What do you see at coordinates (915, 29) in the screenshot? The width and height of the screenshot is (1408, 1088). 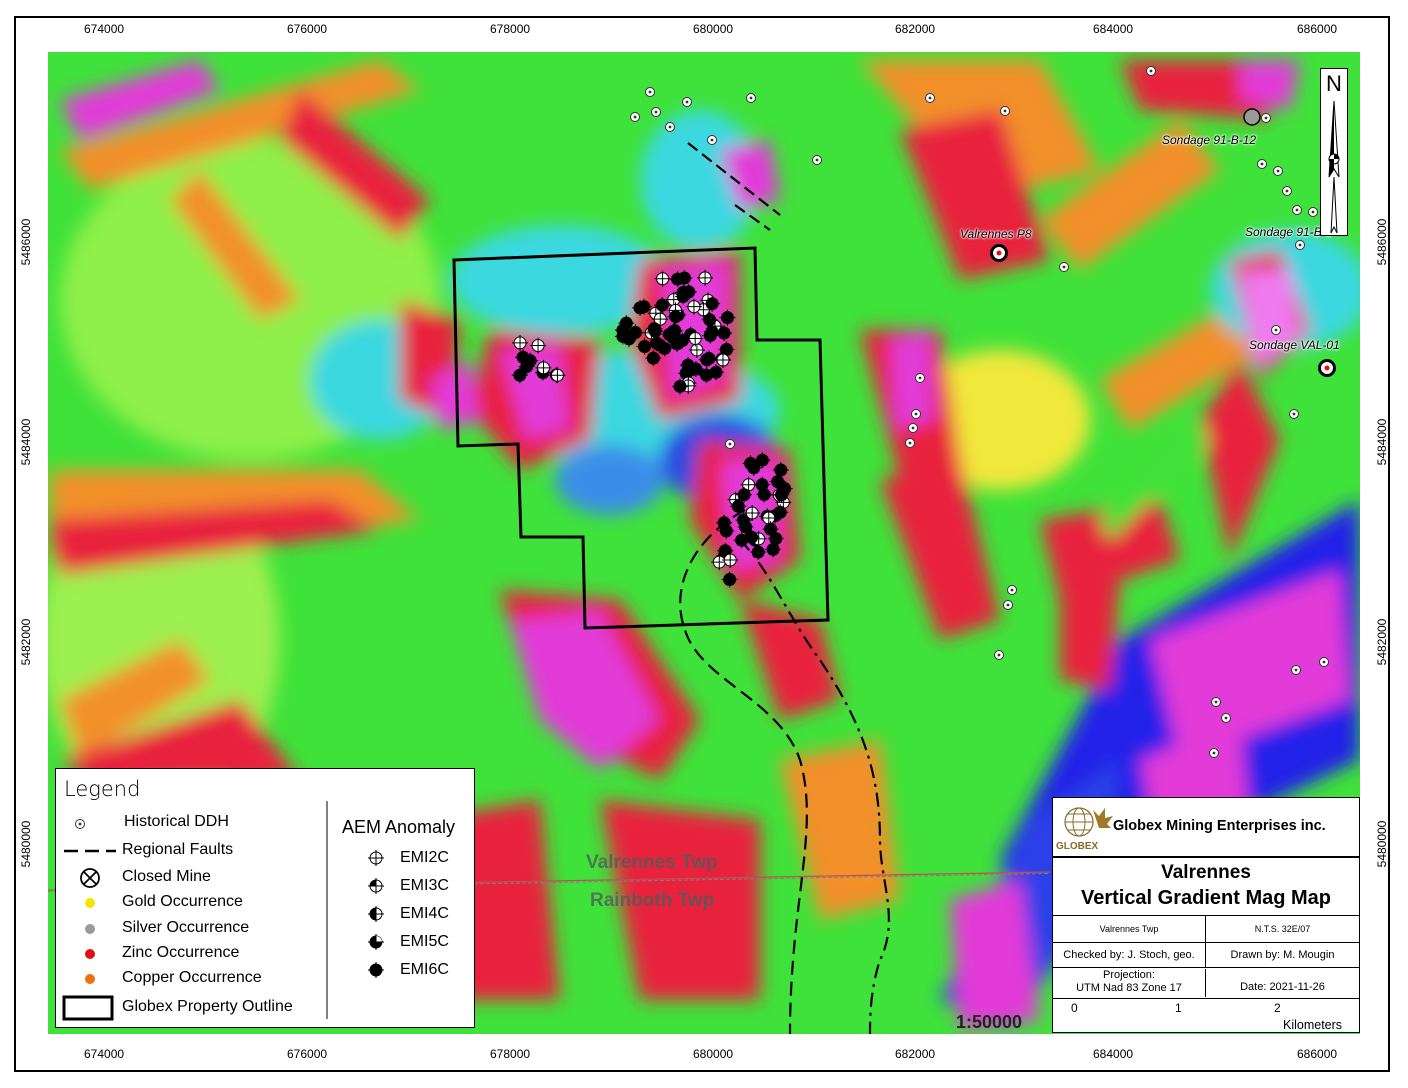 I see `x-tick-label: 682000` at bounding box center [915, 29].